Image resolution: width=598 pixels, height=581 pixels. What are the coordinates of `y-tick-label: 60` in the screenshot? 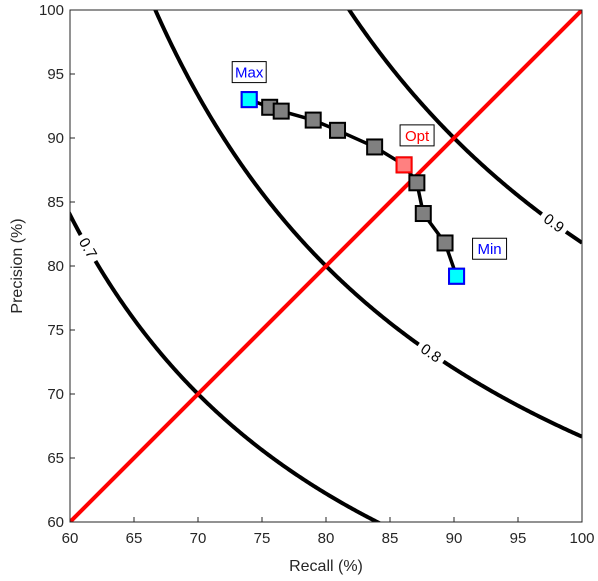 It's located at (55, 522).